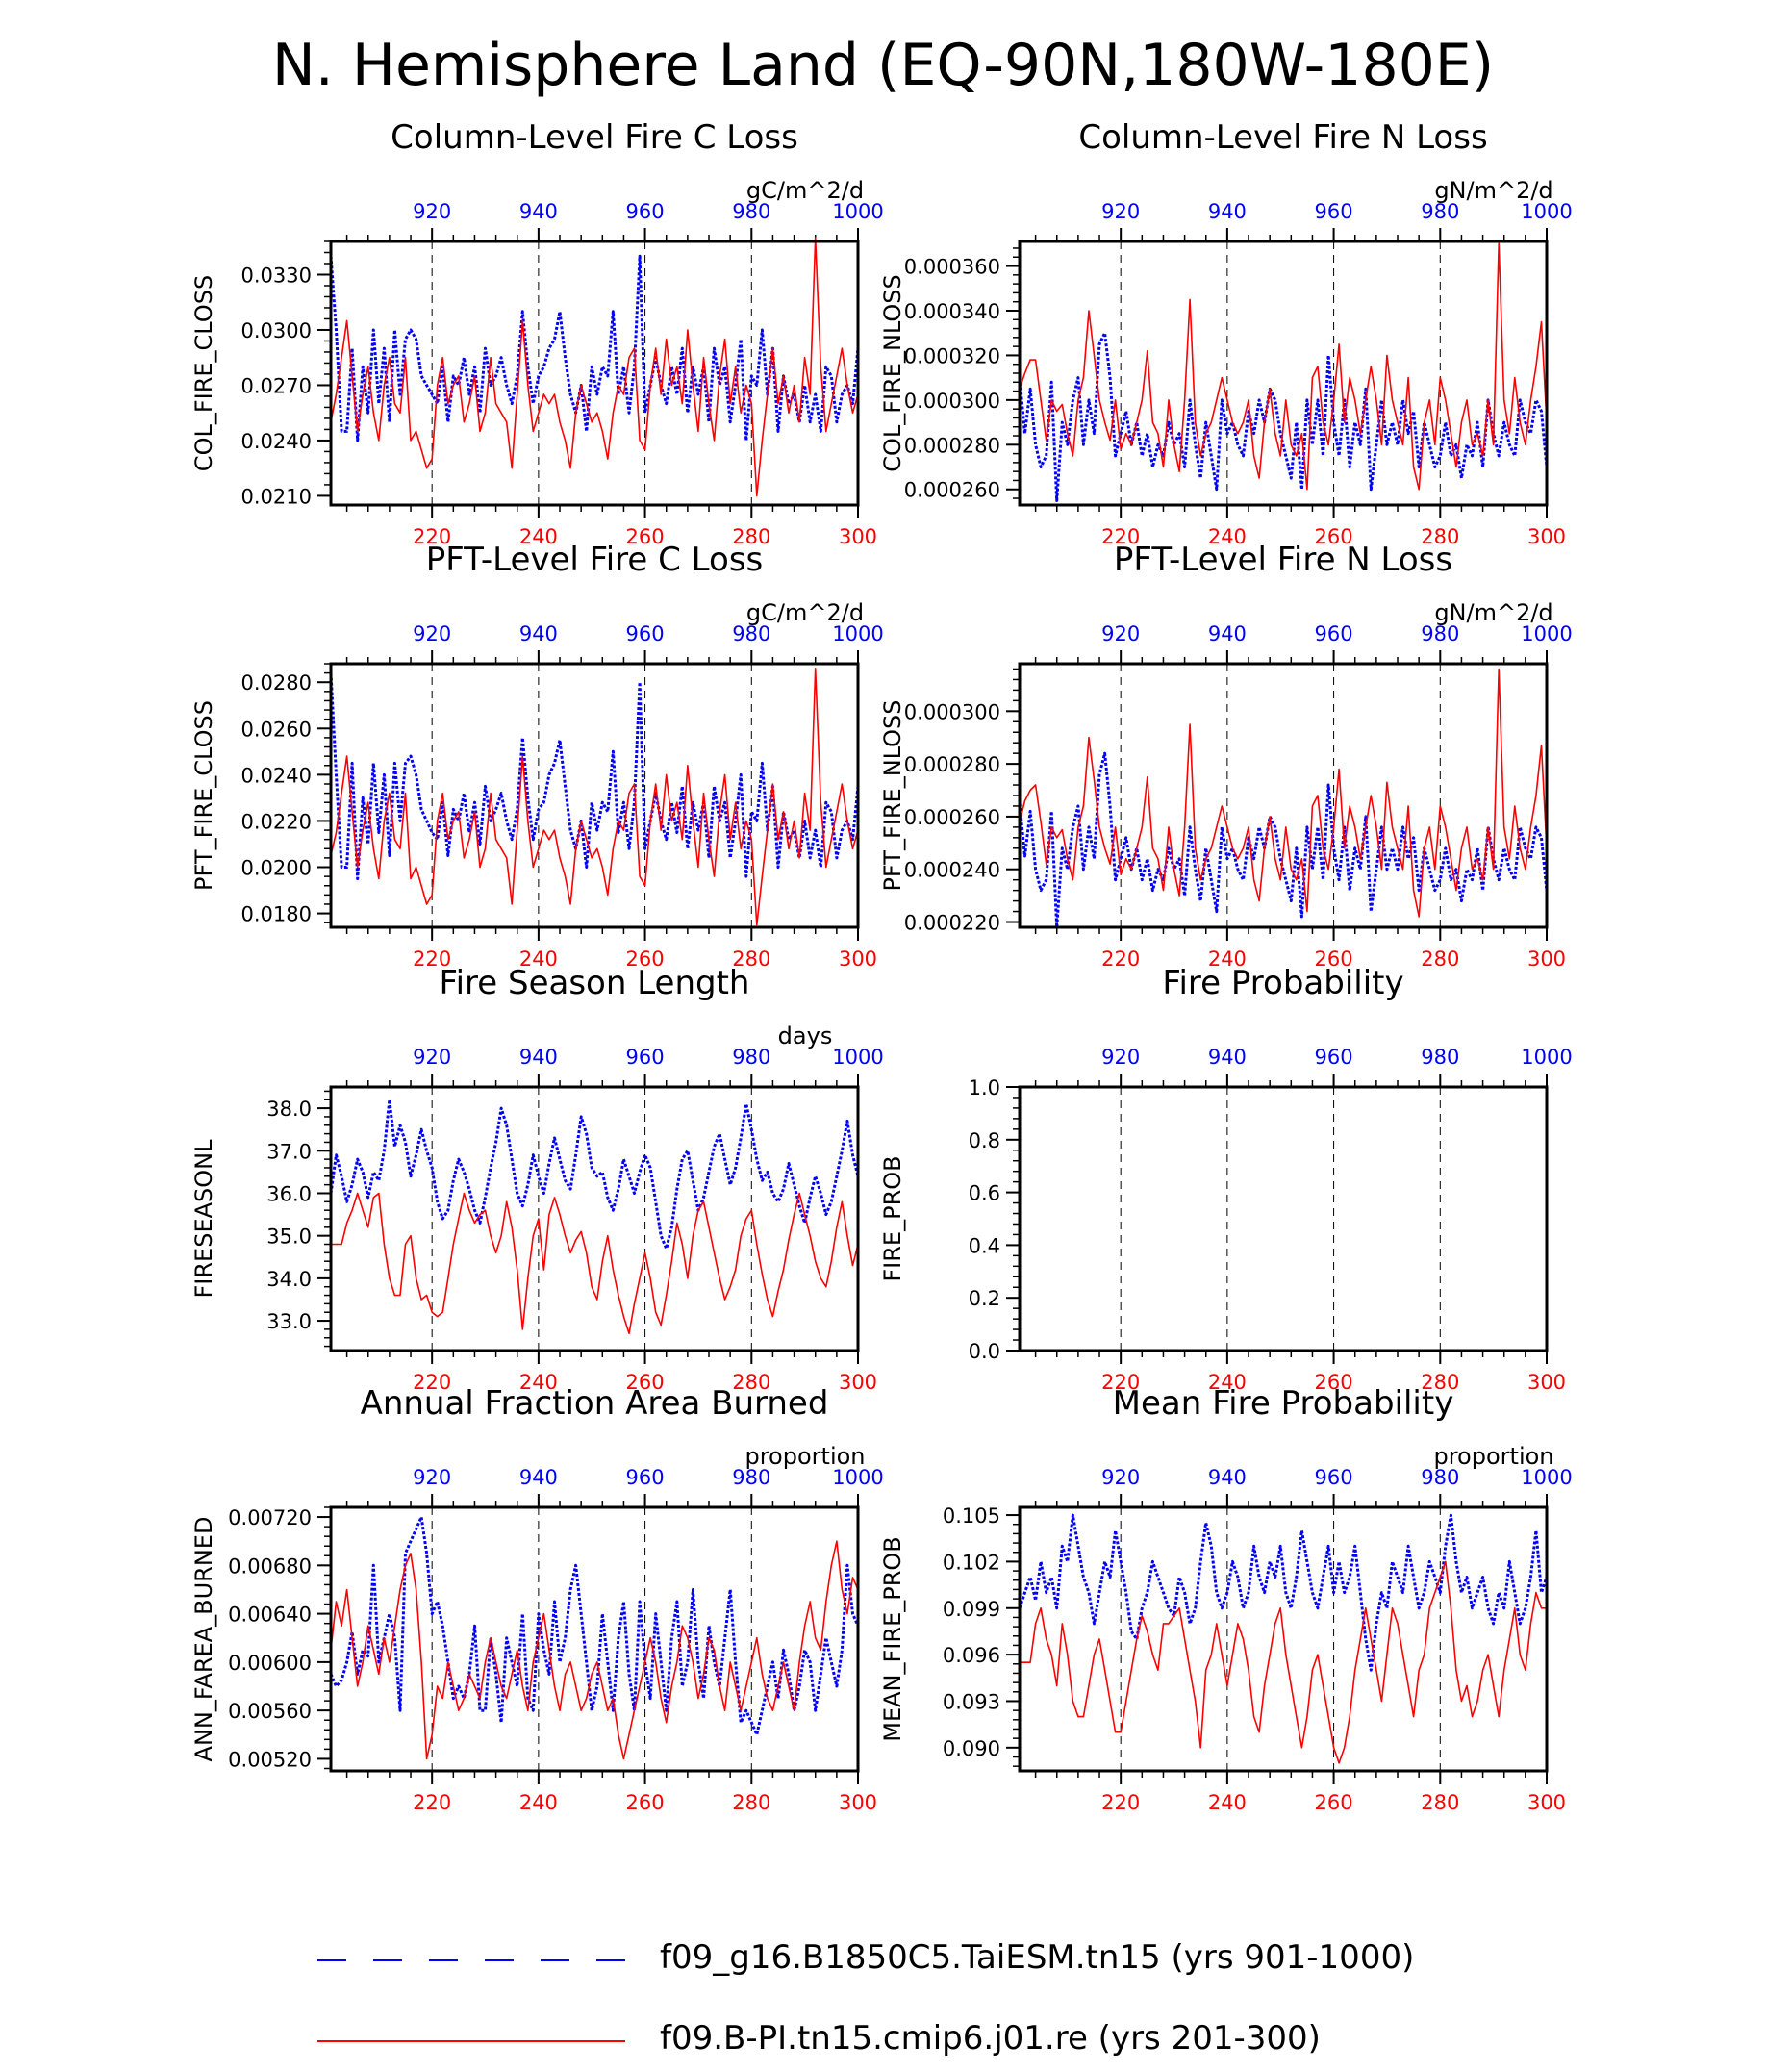 This screenshot has height=2072, width=1766. What do you see at coordinates (538, 634) in the screenshot?
I see `panel-pft-level-fire-c-loss-xtick-label-top: 940` at bounding box center [538, 634].